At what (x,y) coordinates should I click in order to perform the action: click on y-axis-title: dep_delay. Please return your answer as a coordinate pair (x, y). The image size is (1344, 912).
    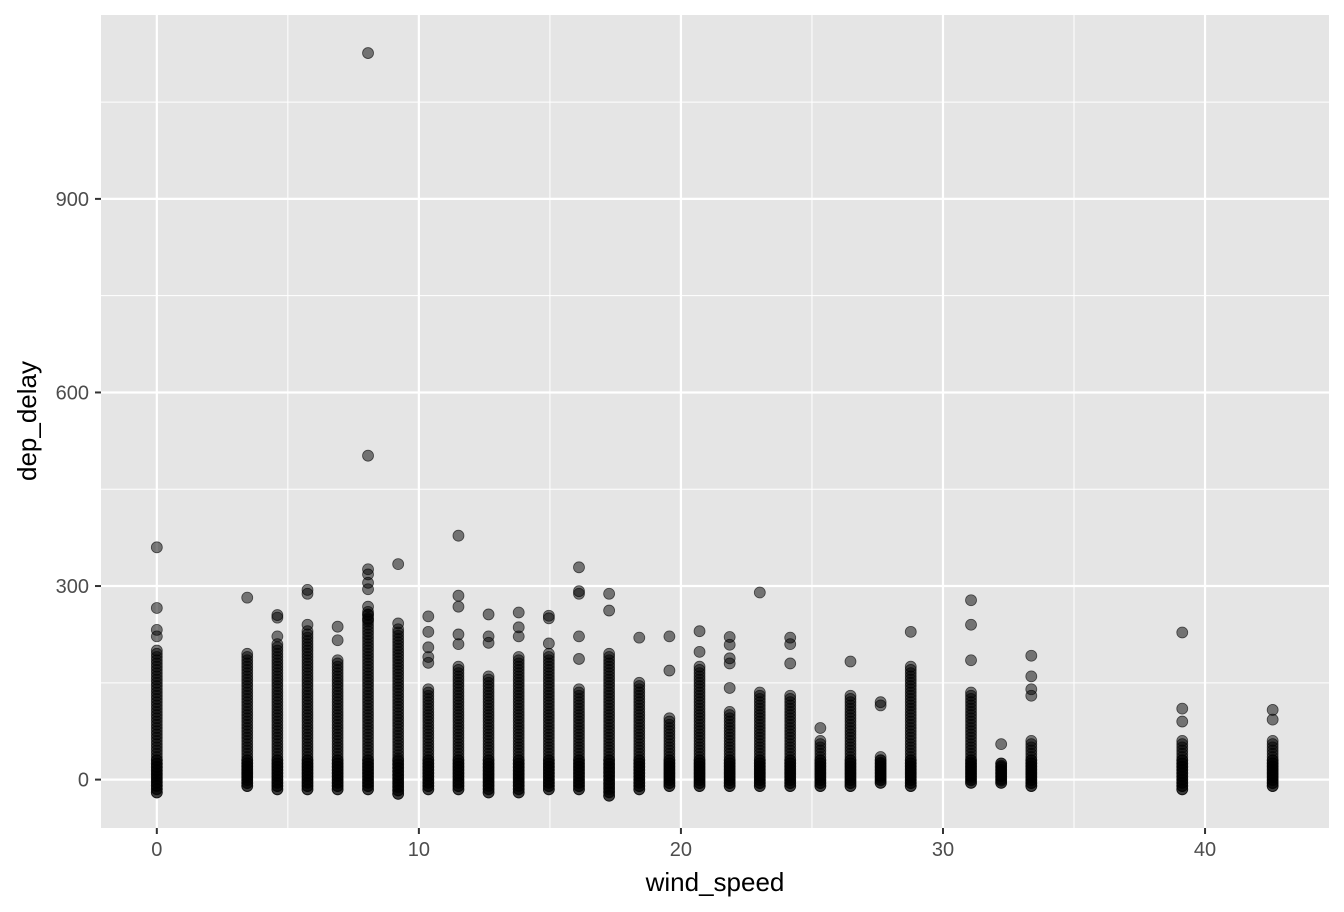
    Looking at the image, I should click on (27, 421).